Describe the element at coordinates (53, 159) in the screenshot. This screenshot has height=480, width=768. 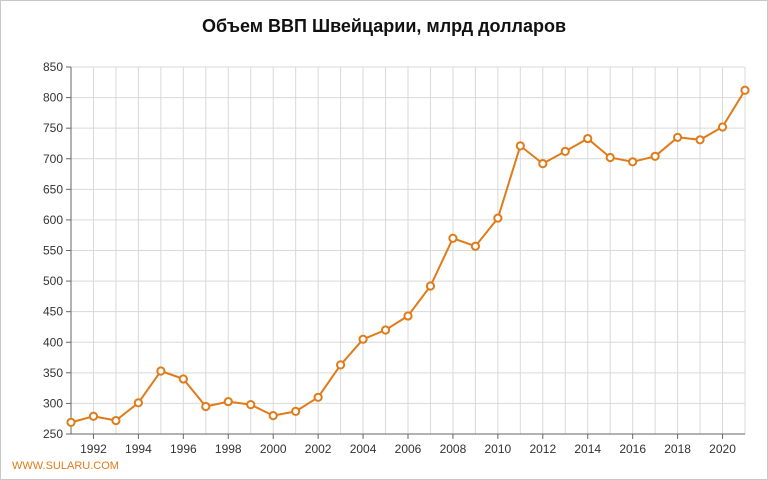
I see `y-tick-label: 700` at that location.